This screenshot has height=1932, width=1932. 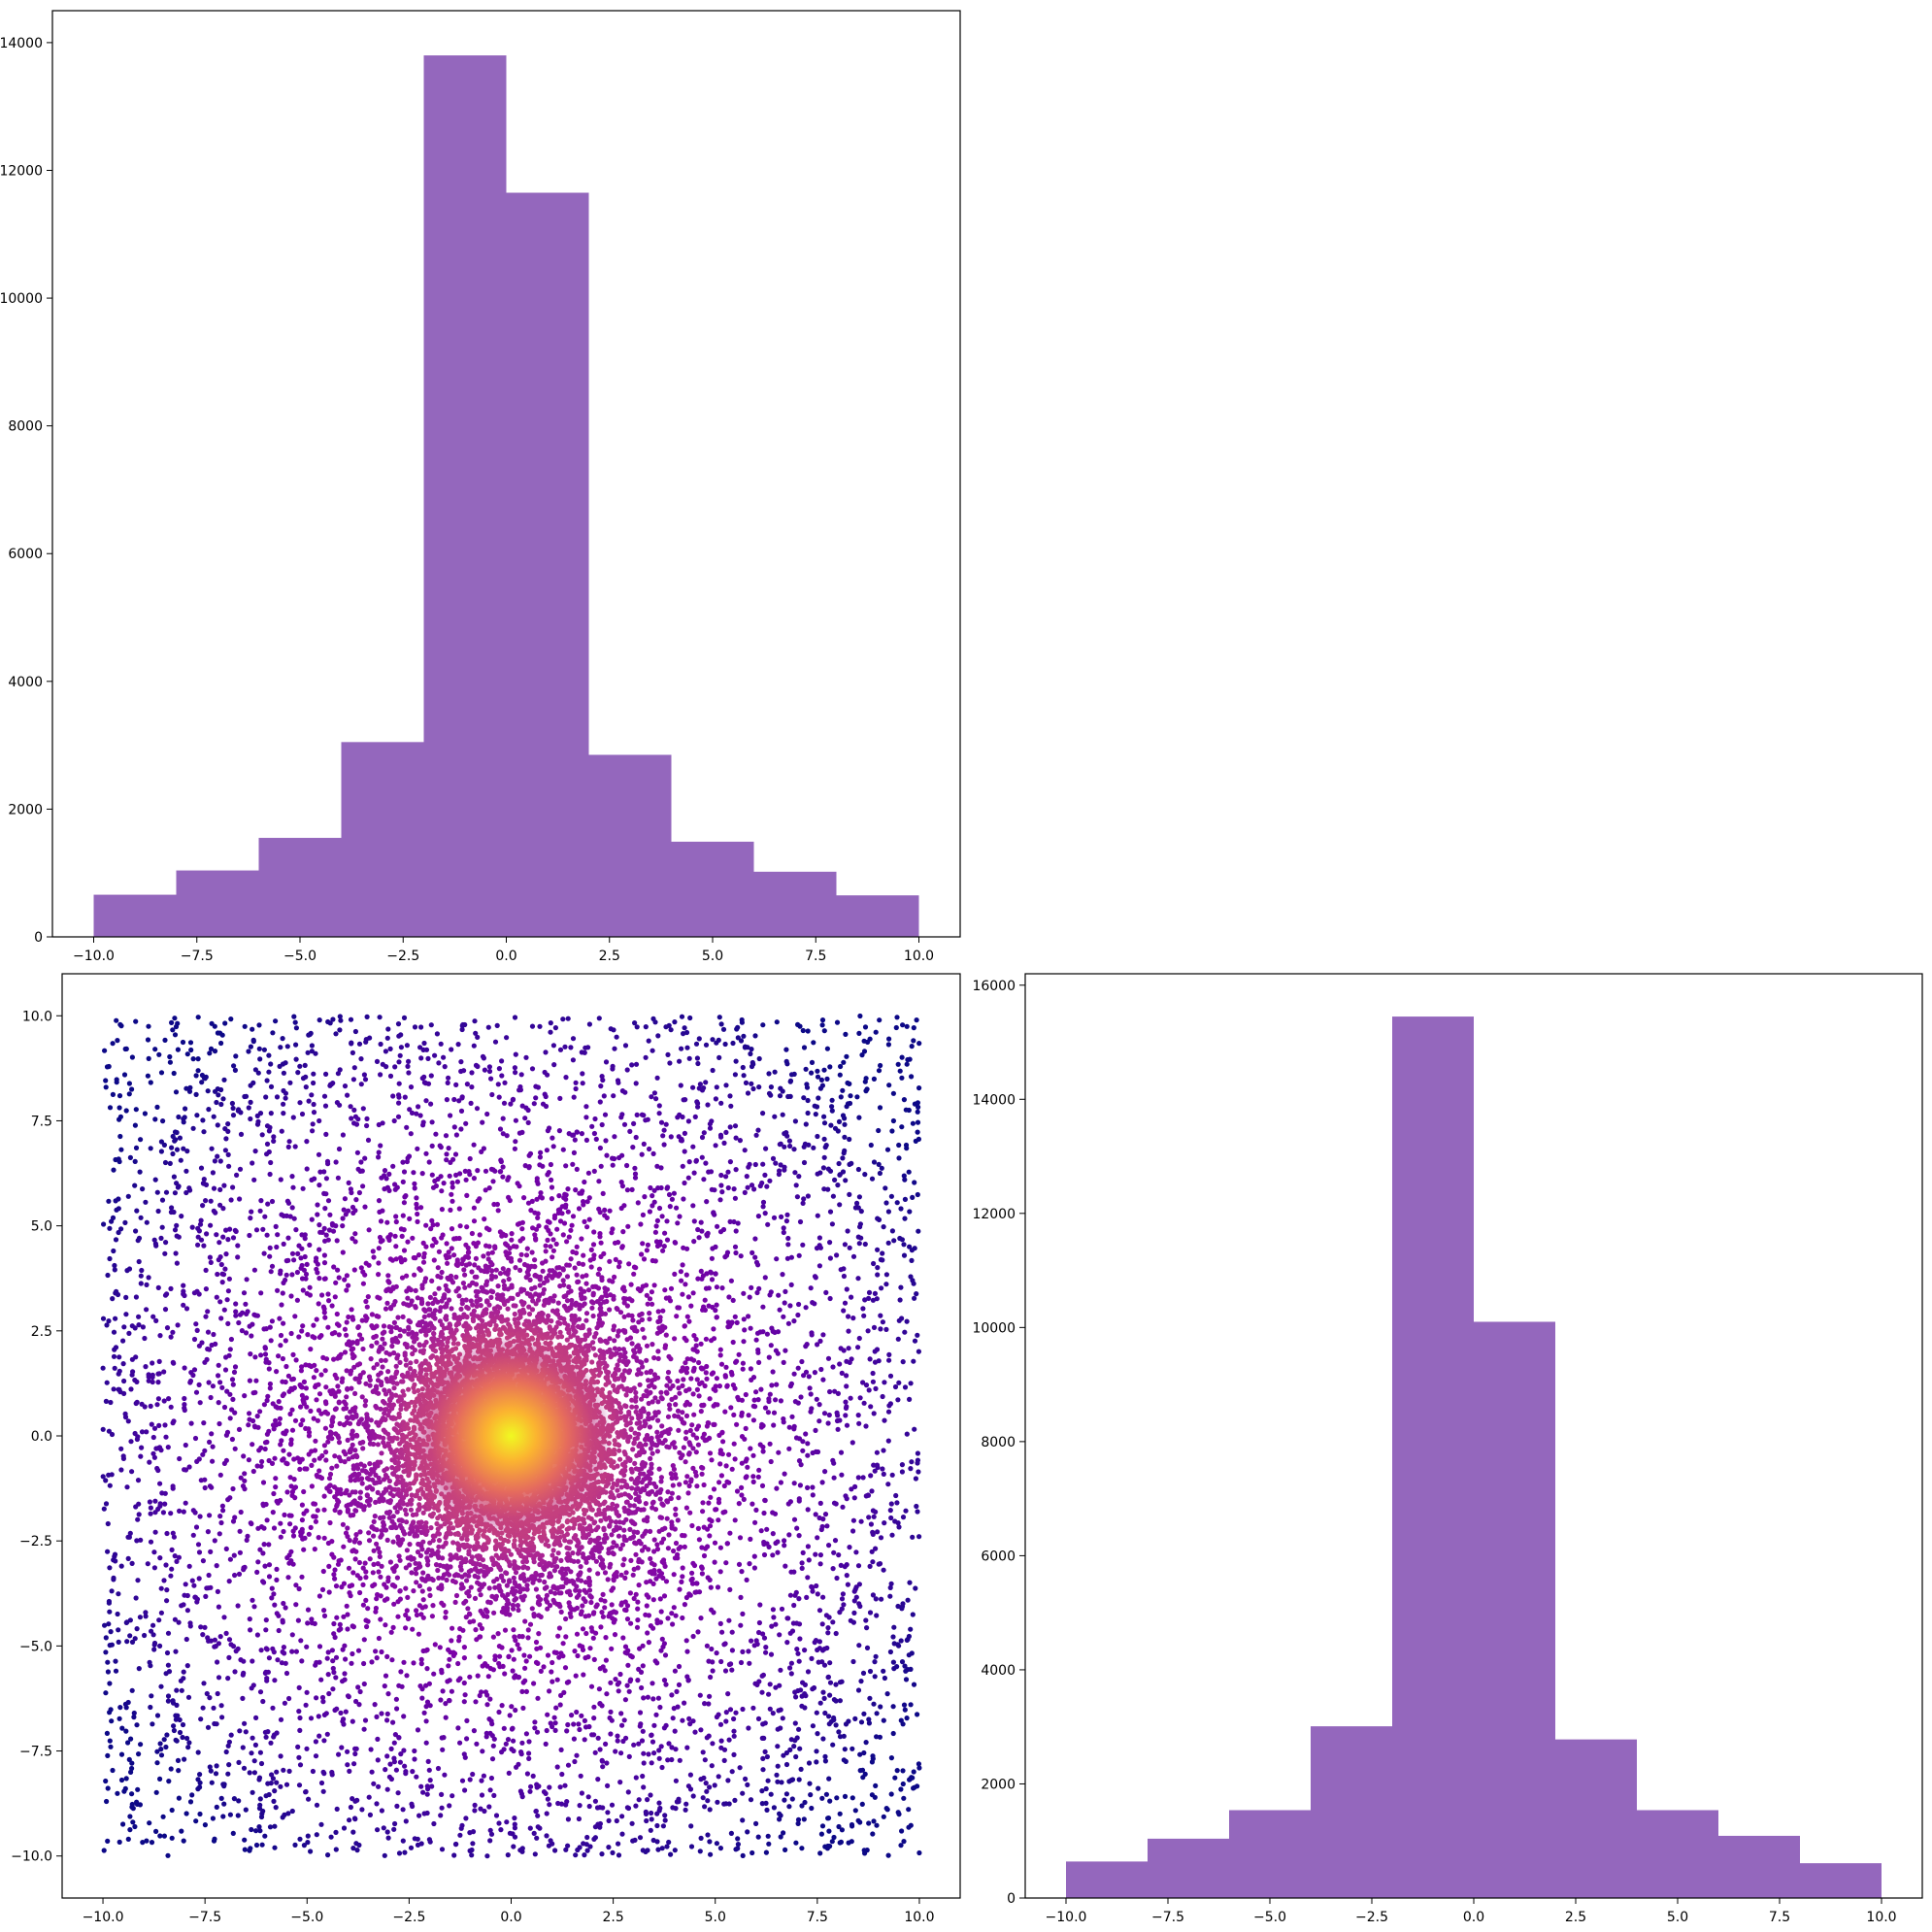 I want to click on y-tick-label: 0, so click(x=38, y=938).